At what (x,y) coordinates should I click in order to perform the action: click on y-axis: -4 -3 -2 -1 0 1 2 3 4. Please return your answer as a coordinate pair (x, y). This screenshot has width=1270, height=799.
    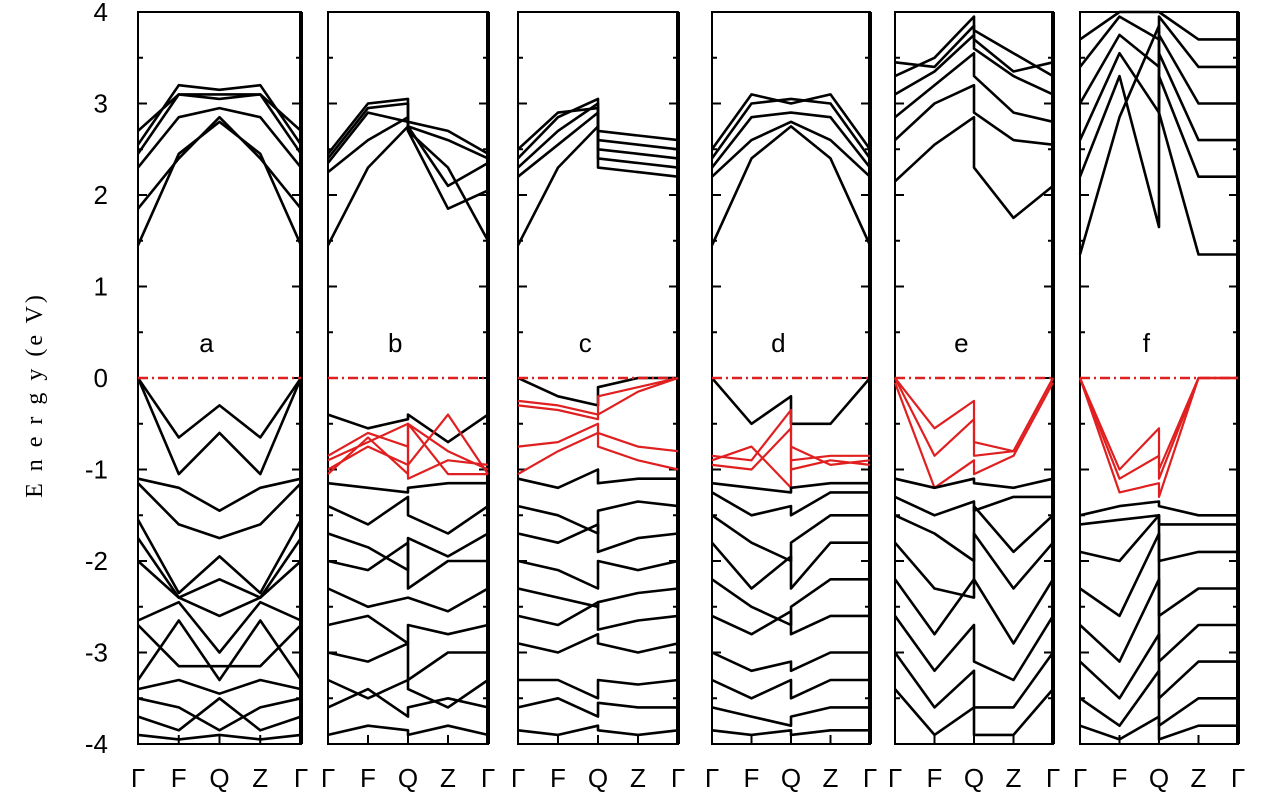
    Looking at the image, I should click on (96, 379).